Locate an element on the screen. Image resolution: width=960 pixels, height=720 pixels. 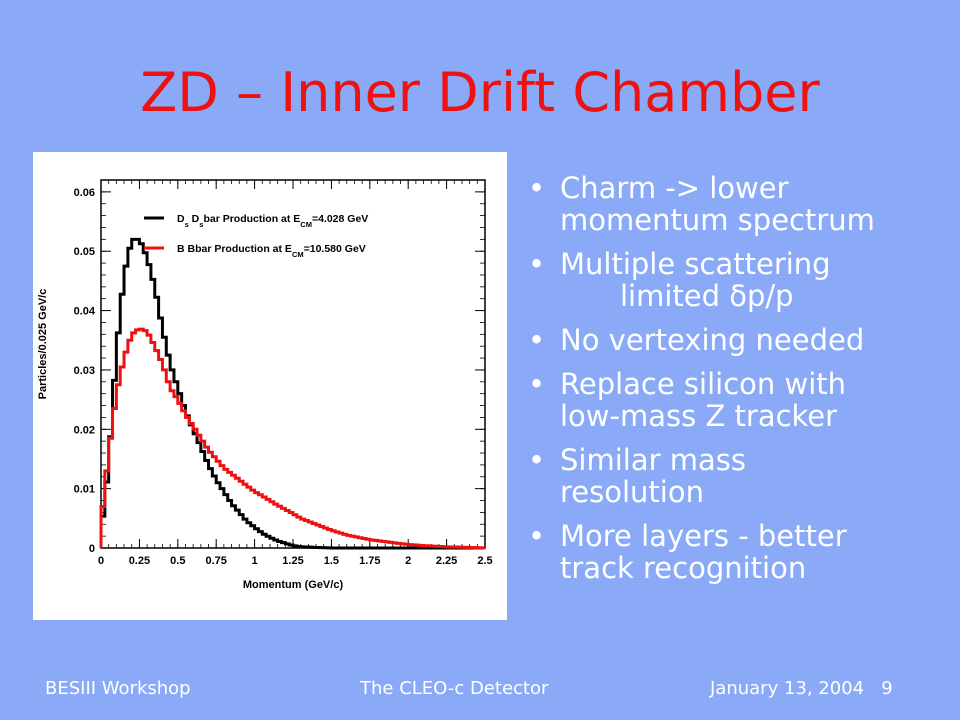
x-tick-label: 0.75 is located at coordinates (215, 561).